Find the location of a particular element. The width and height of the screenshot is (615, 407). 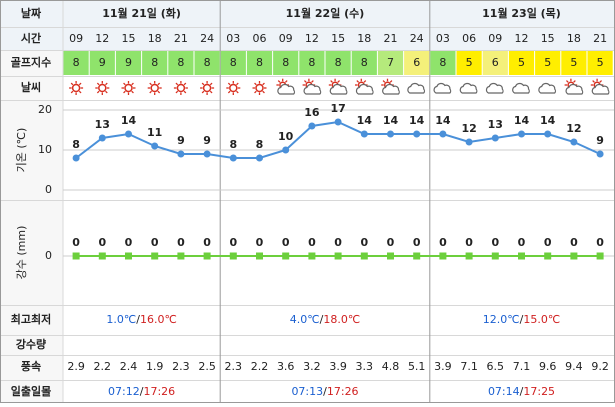

sun-sep: / is located at coordinates (325, 391).